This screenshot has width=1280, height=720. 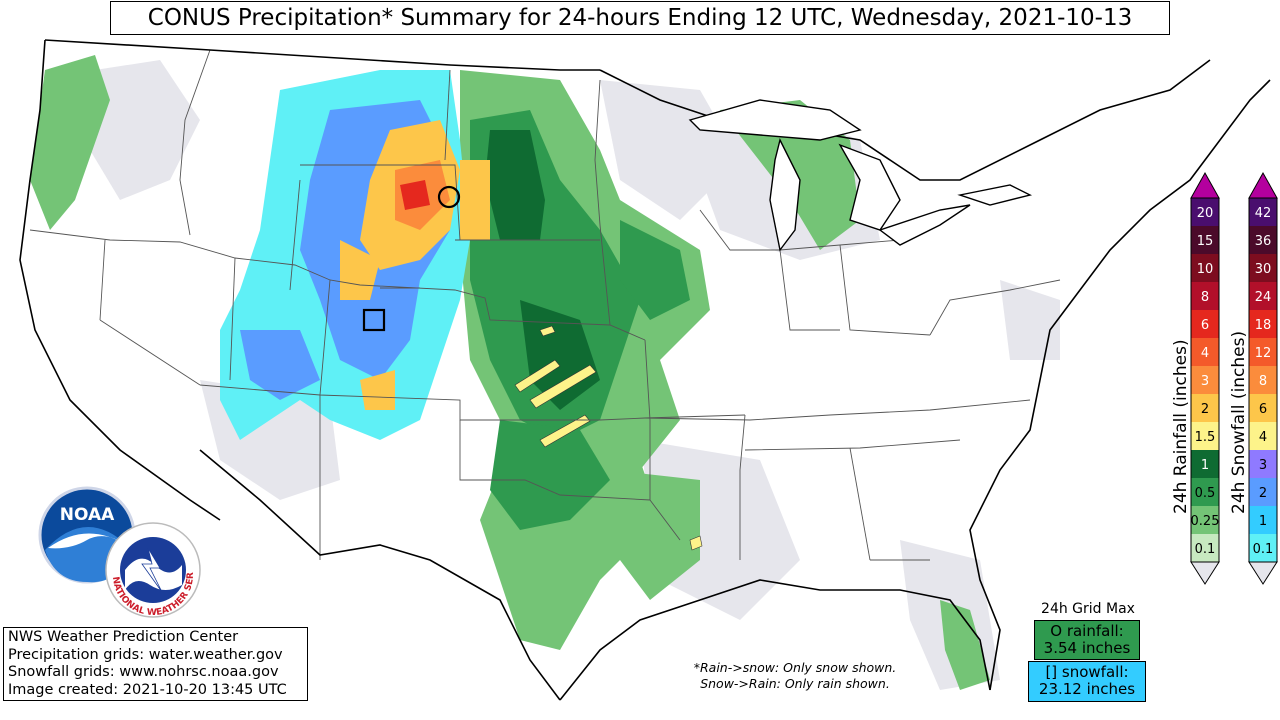 I want to click on grid-max-snow-value: 23.12 inches, so click(x=1087, y=689).